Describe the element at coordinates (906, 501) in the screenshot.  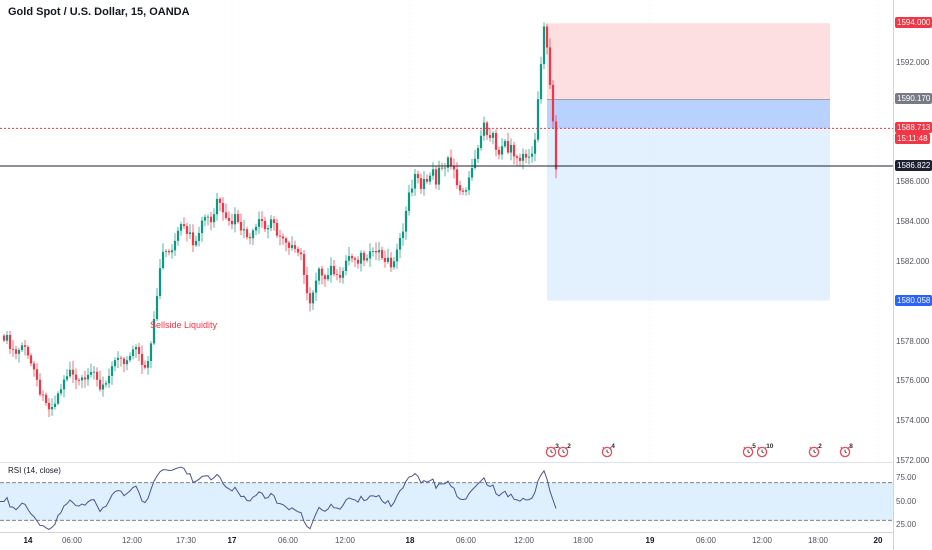
I see `rsi-tick: 50.00` at that location.